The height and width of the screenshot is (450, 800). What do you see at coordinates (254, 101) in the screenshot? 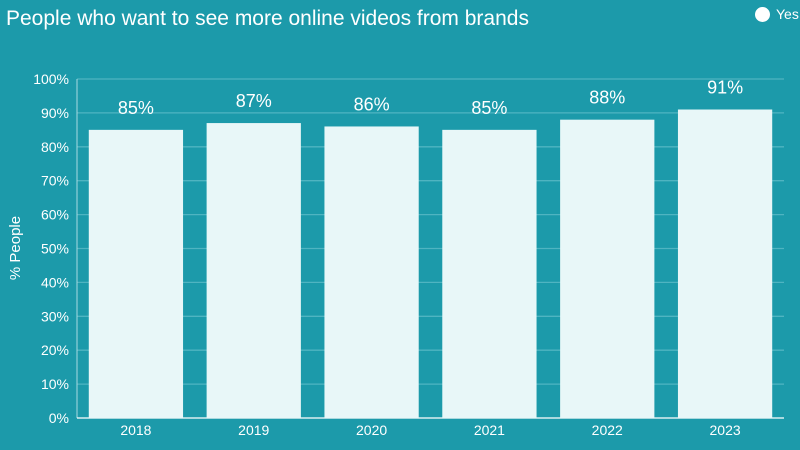
I see `data-label: 87%` at bounding box center [254, 101].